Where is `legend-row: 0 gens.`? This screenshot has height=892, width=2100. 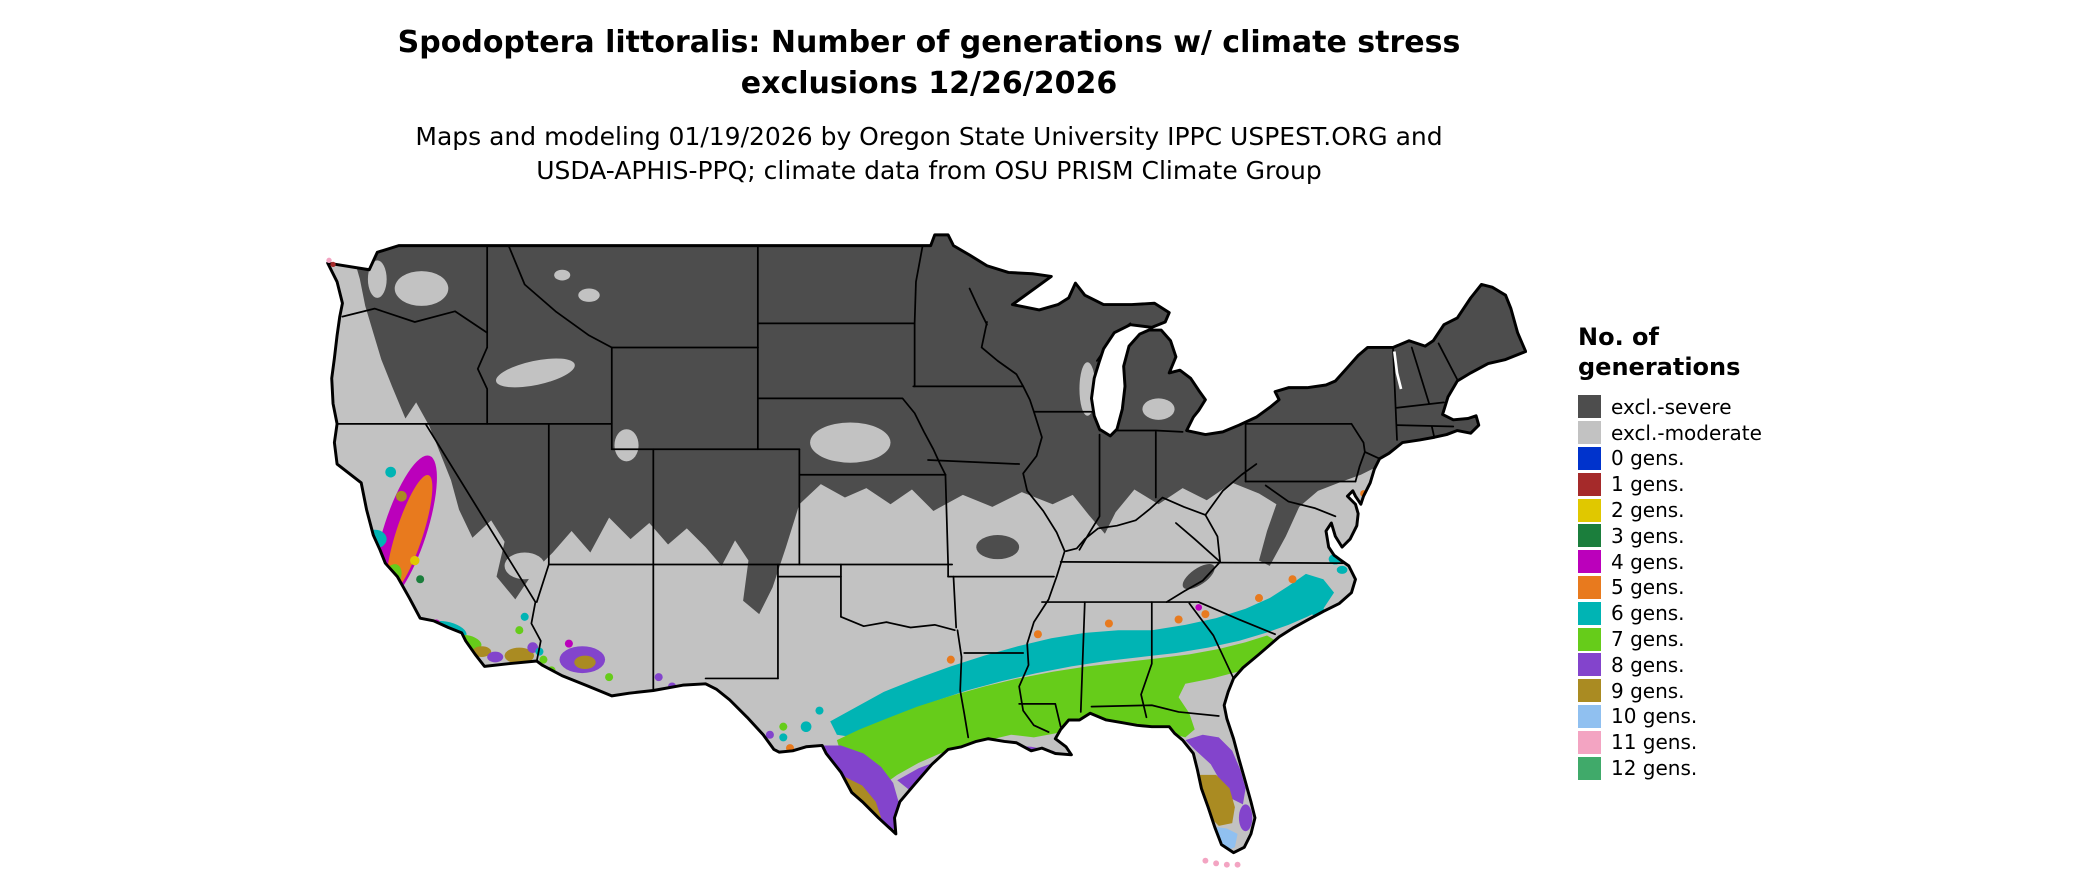
legend-row: 0 gens. is located at coordinates (1670, 459).